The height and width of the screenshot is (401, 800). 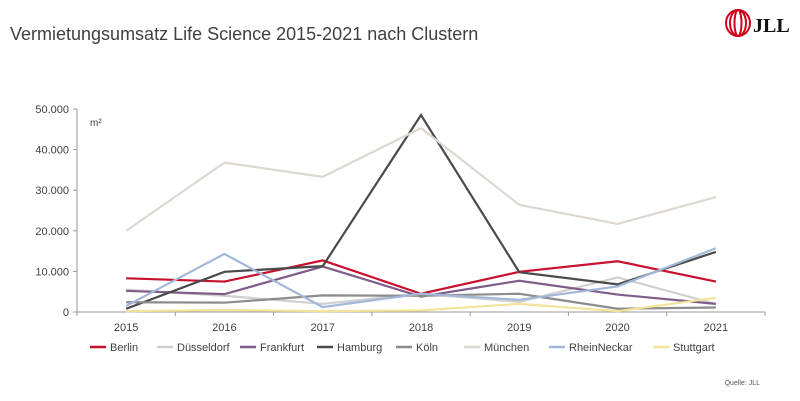 I want to click on x-tick-label: 2019, so click(x=519, y=328).